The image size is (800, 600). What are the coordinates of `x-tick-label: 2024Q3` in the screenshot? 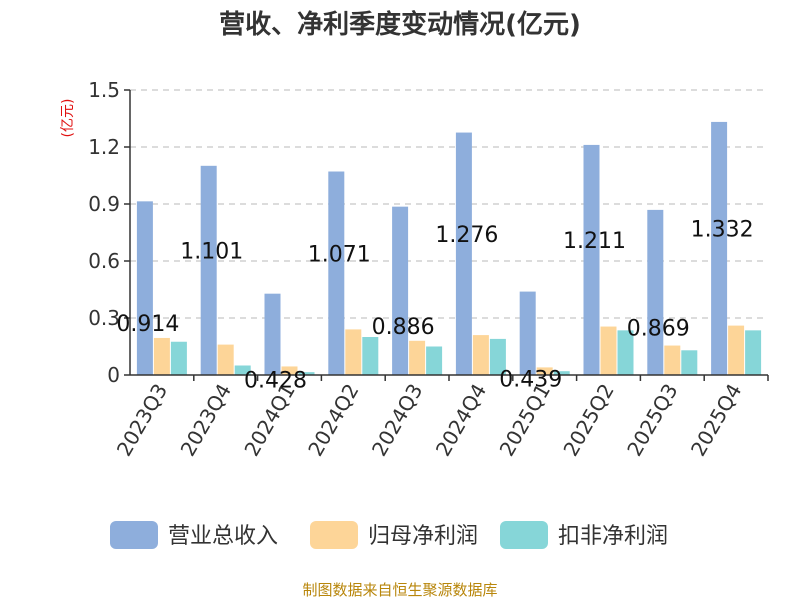 It's located at (397, 420).